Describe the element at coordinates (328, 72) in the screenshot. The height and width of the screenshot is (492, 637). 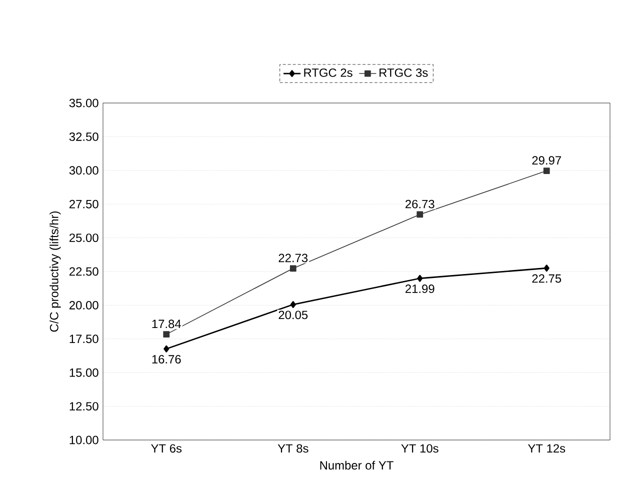
I see `legend-label: RTGC 2s` at that location.